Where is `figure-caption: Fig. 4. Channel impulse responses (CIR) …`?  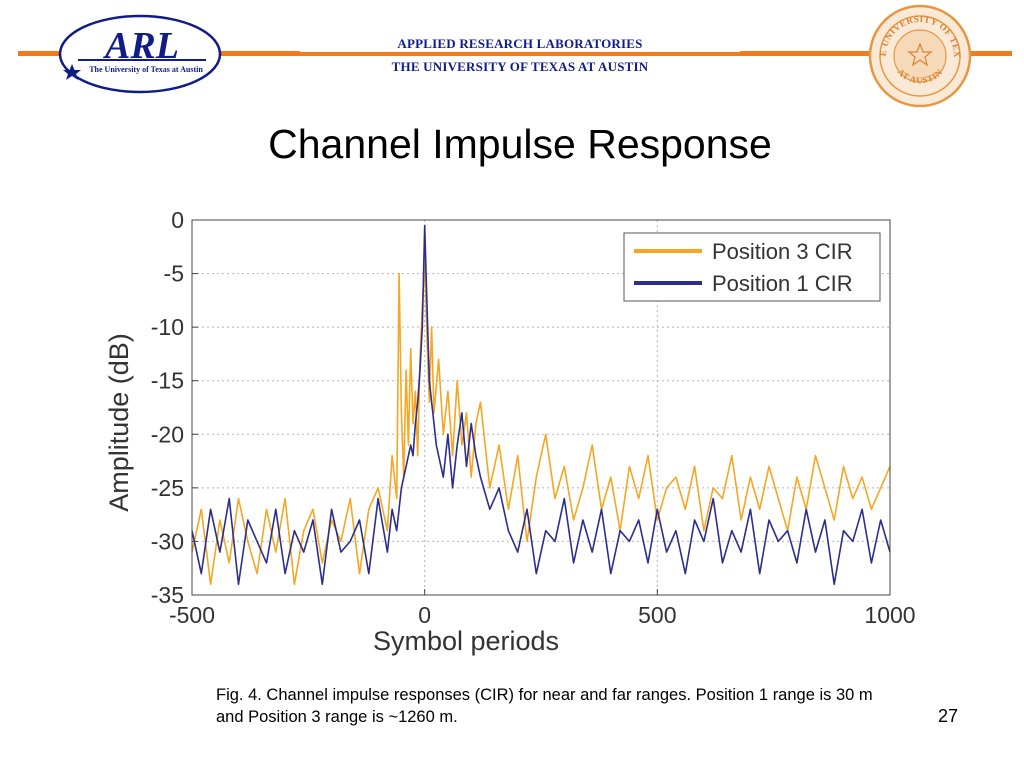
figure-caption: Fig. 4. Channel impulse responses (CIR) … is located at coordinates (544, 706).